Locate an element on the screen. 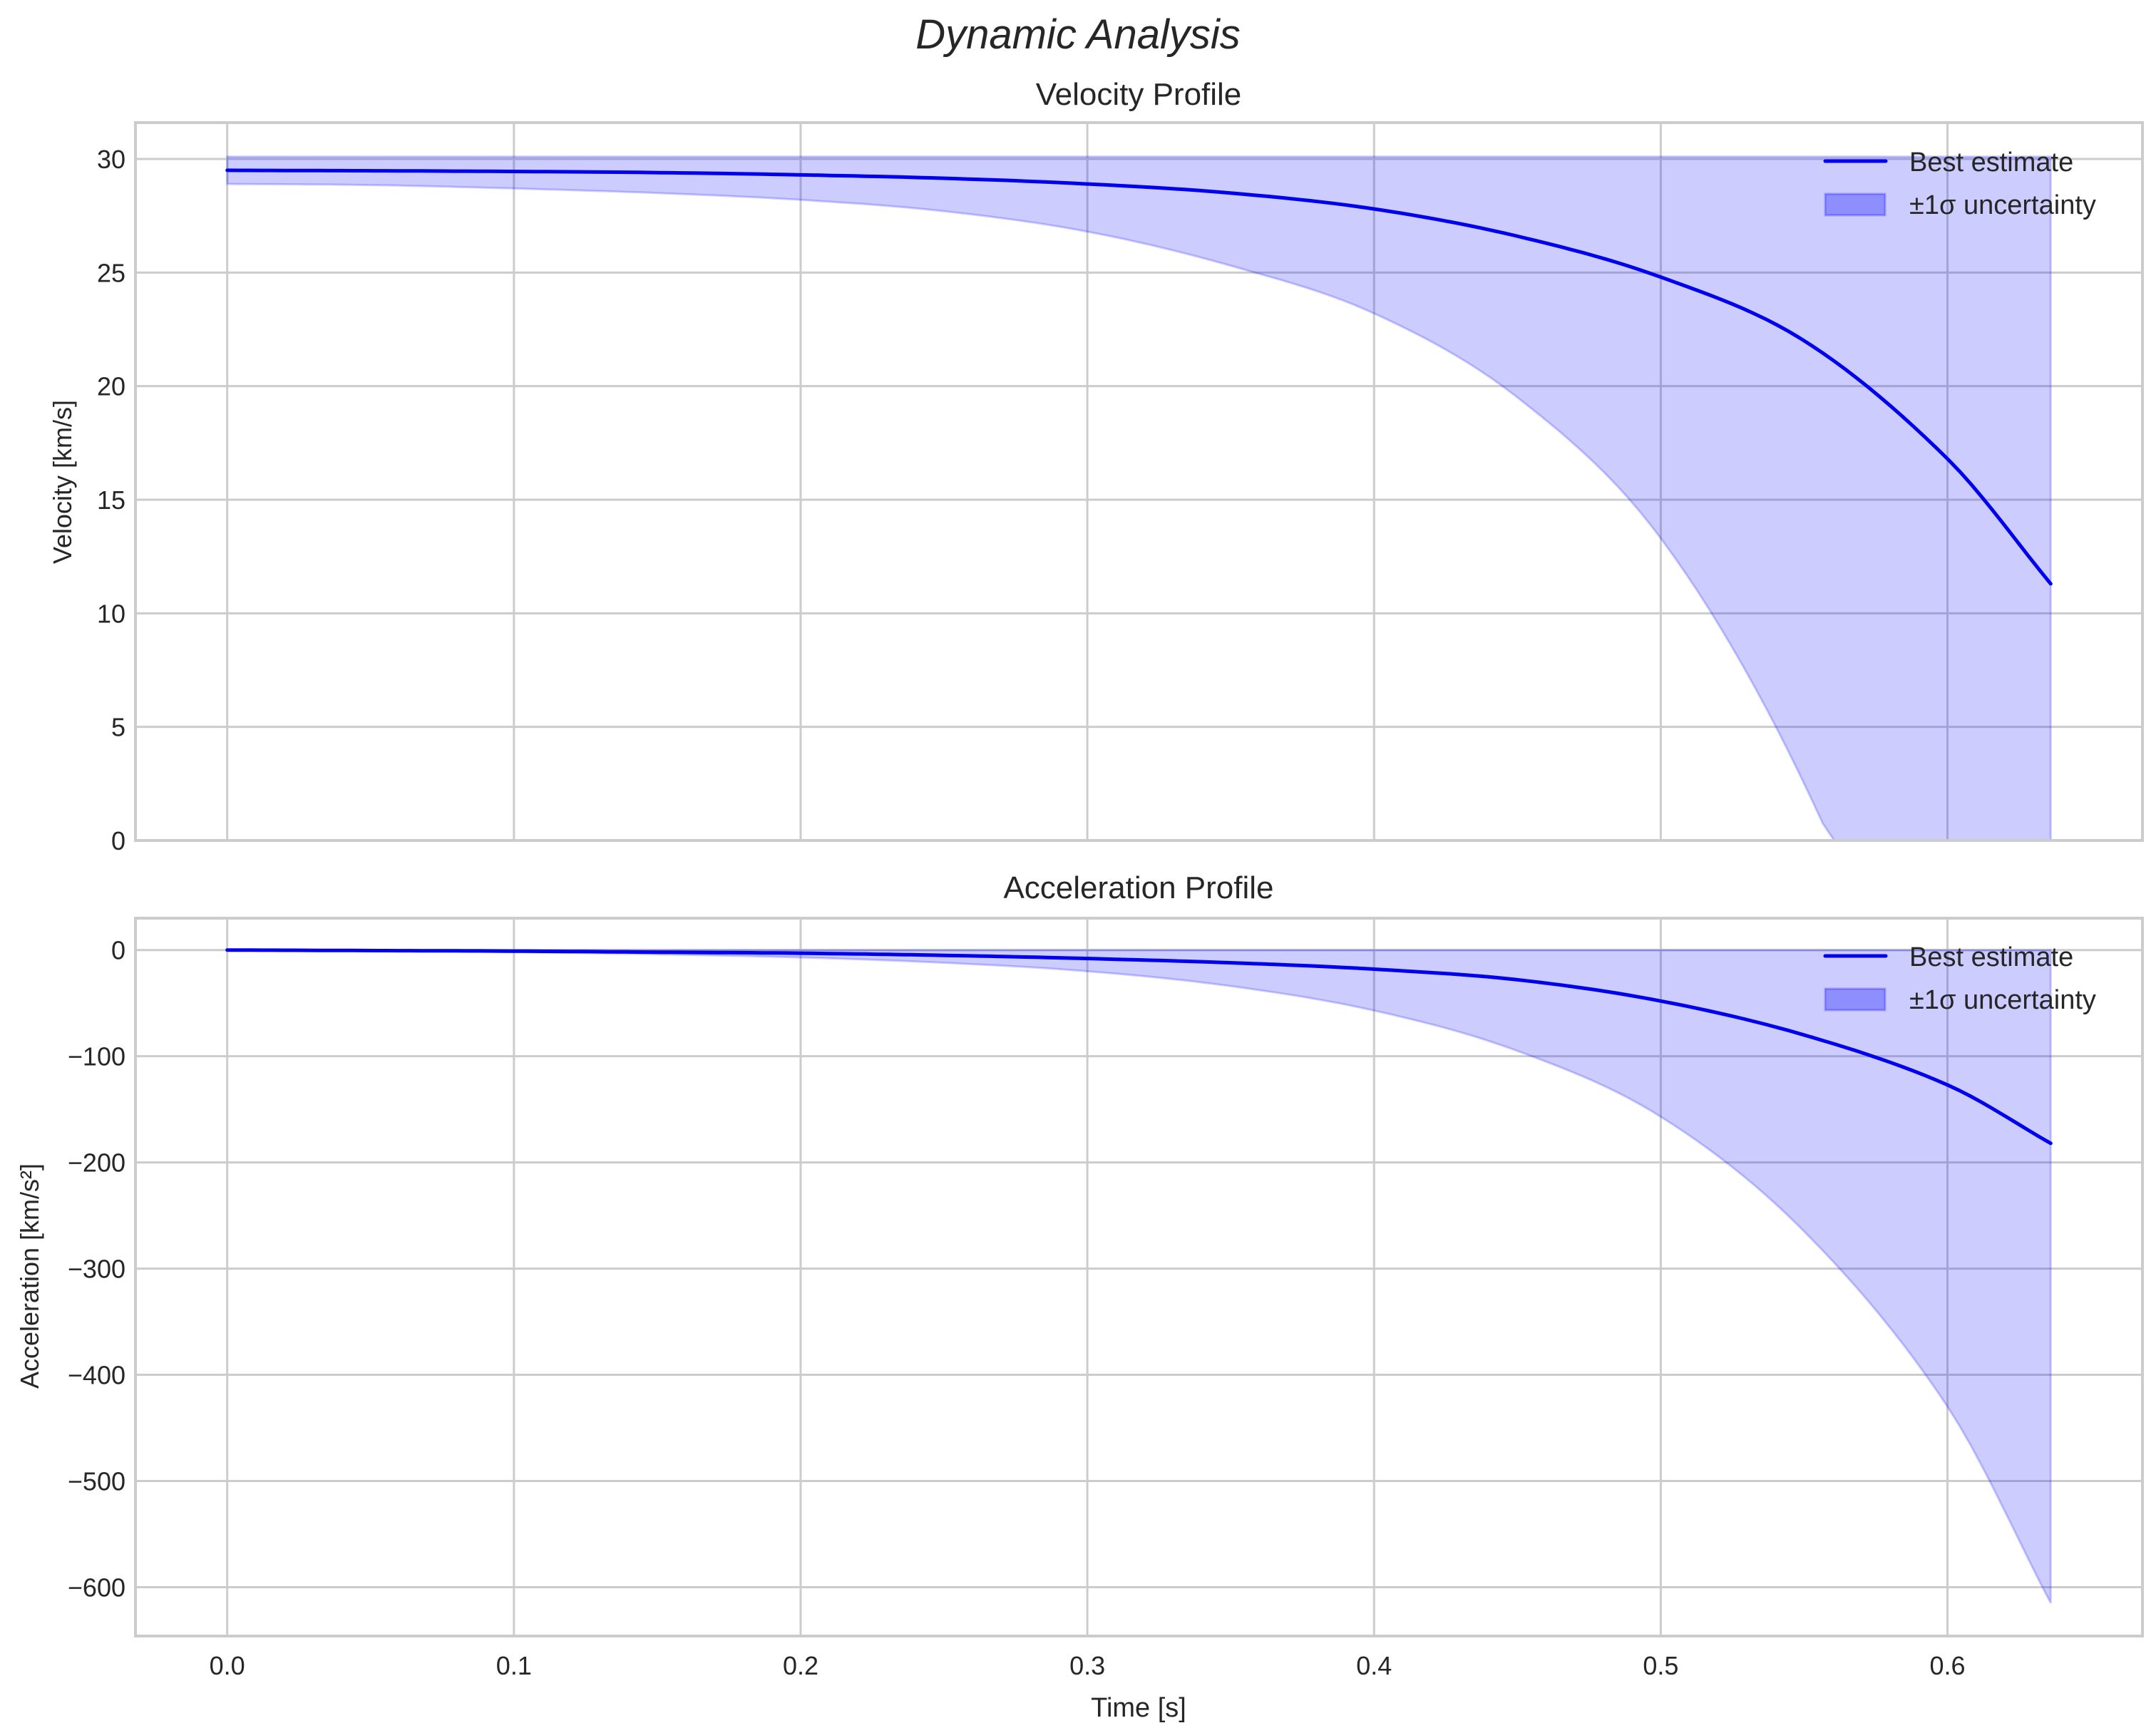 The width and height of the screenshot is (2156, 1728). x-tick-label: 0.3 is located at coordinates (1087, 1665).